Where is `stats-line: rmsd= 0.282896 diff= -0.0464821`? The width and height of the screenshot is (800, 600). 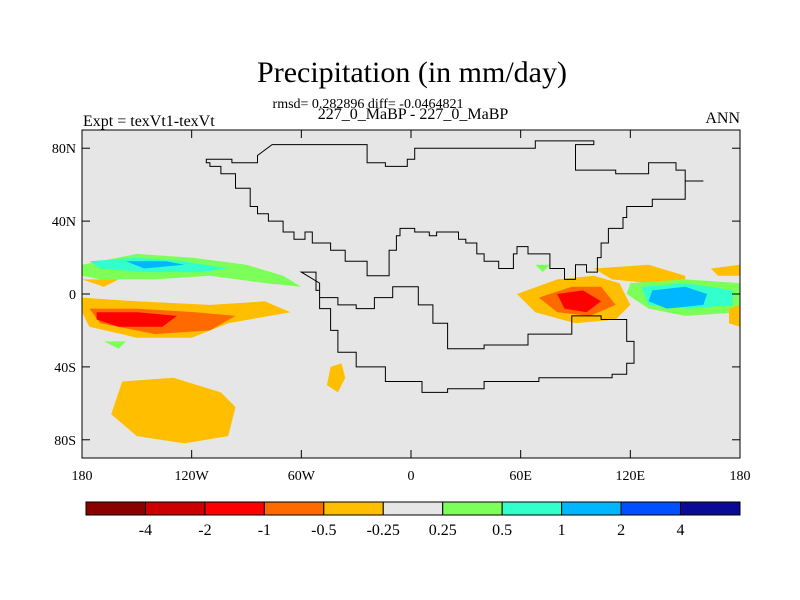 stats-line: rmsd= 0.282896 diff= -0.0464821 is located at coordinates (368, 104).